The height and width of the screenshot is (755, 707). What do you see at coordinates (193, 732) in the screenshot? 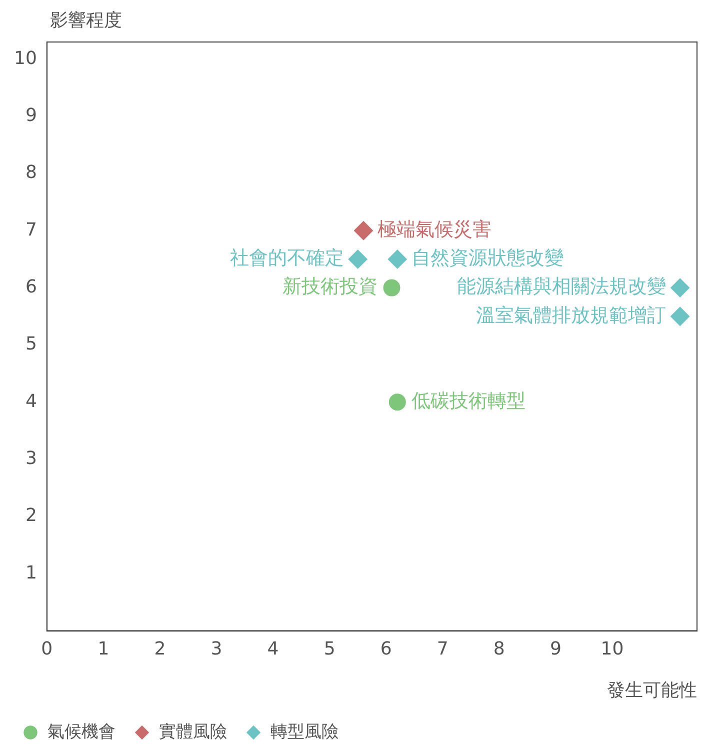
I see `legend-label: 實體風險` at bounding box center [193, 732].